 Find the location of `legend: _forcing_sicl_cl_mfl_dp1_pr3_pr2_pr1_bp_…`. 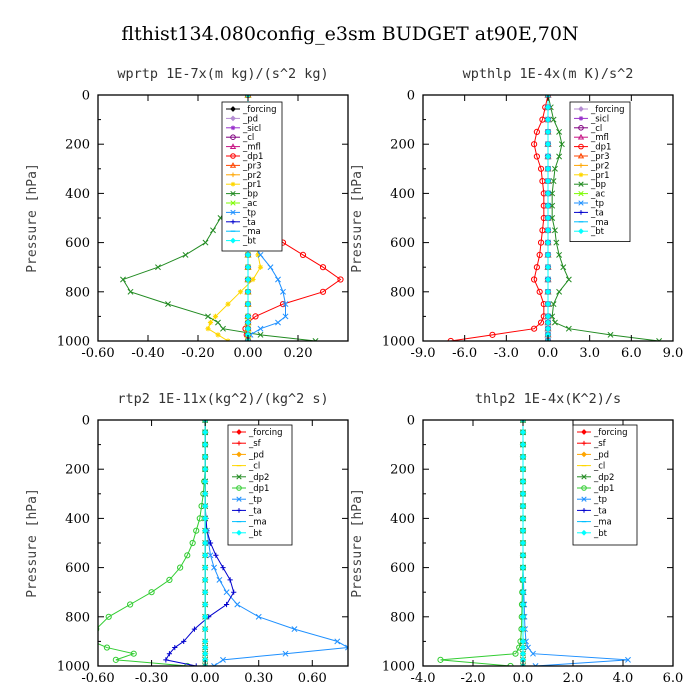

legend: _forcing_sicl_cl_mfl_dp1_pr3_pr2_pr1_bp_… is located at coordinates (600, 172).